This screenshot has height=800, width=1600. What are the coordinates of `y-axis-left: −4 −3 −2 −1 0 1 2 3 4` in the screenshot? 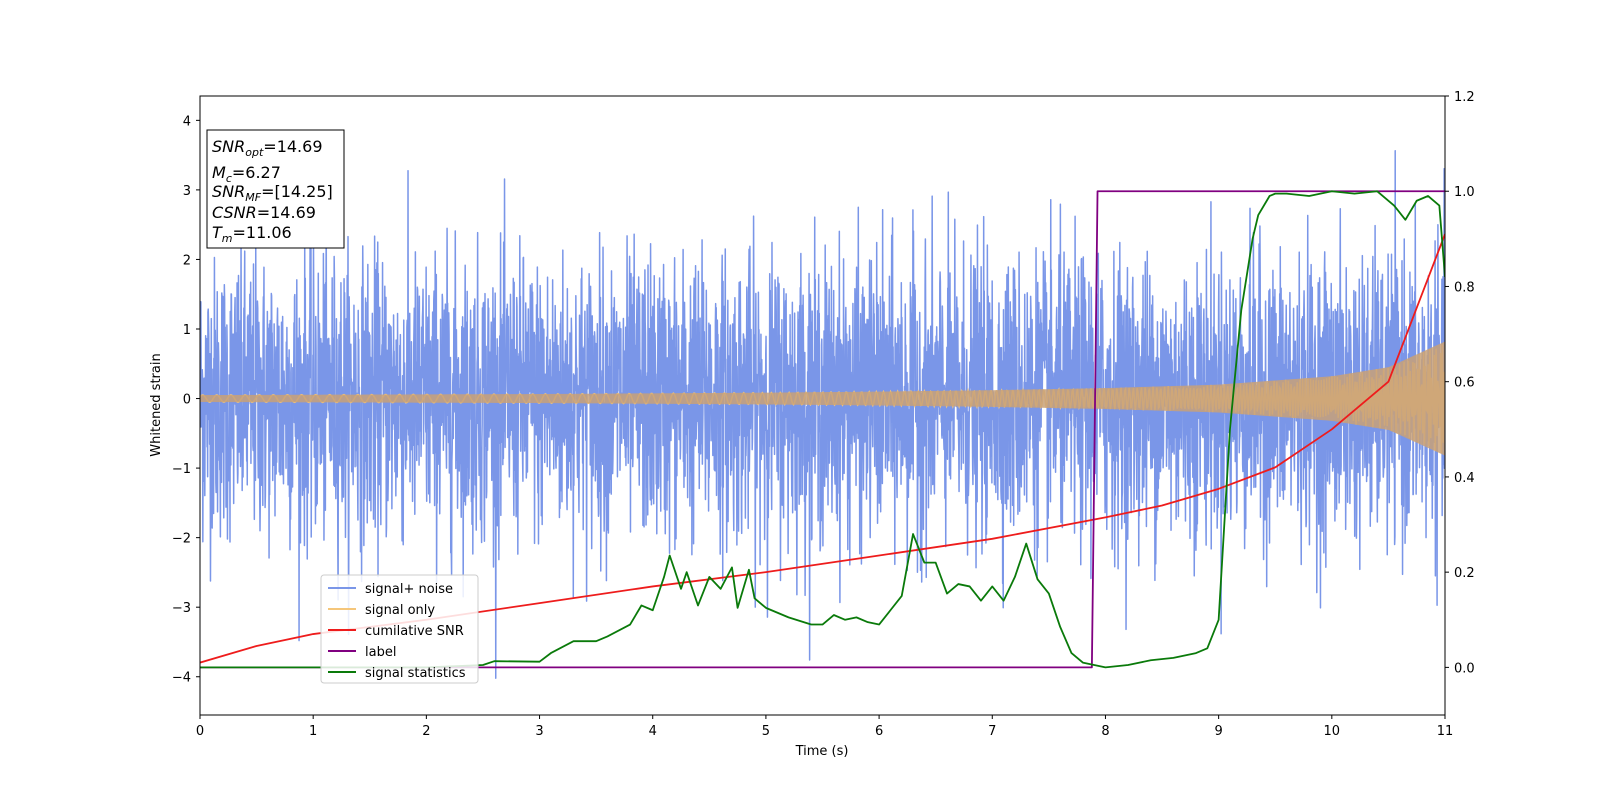 It's located at (186, 400).